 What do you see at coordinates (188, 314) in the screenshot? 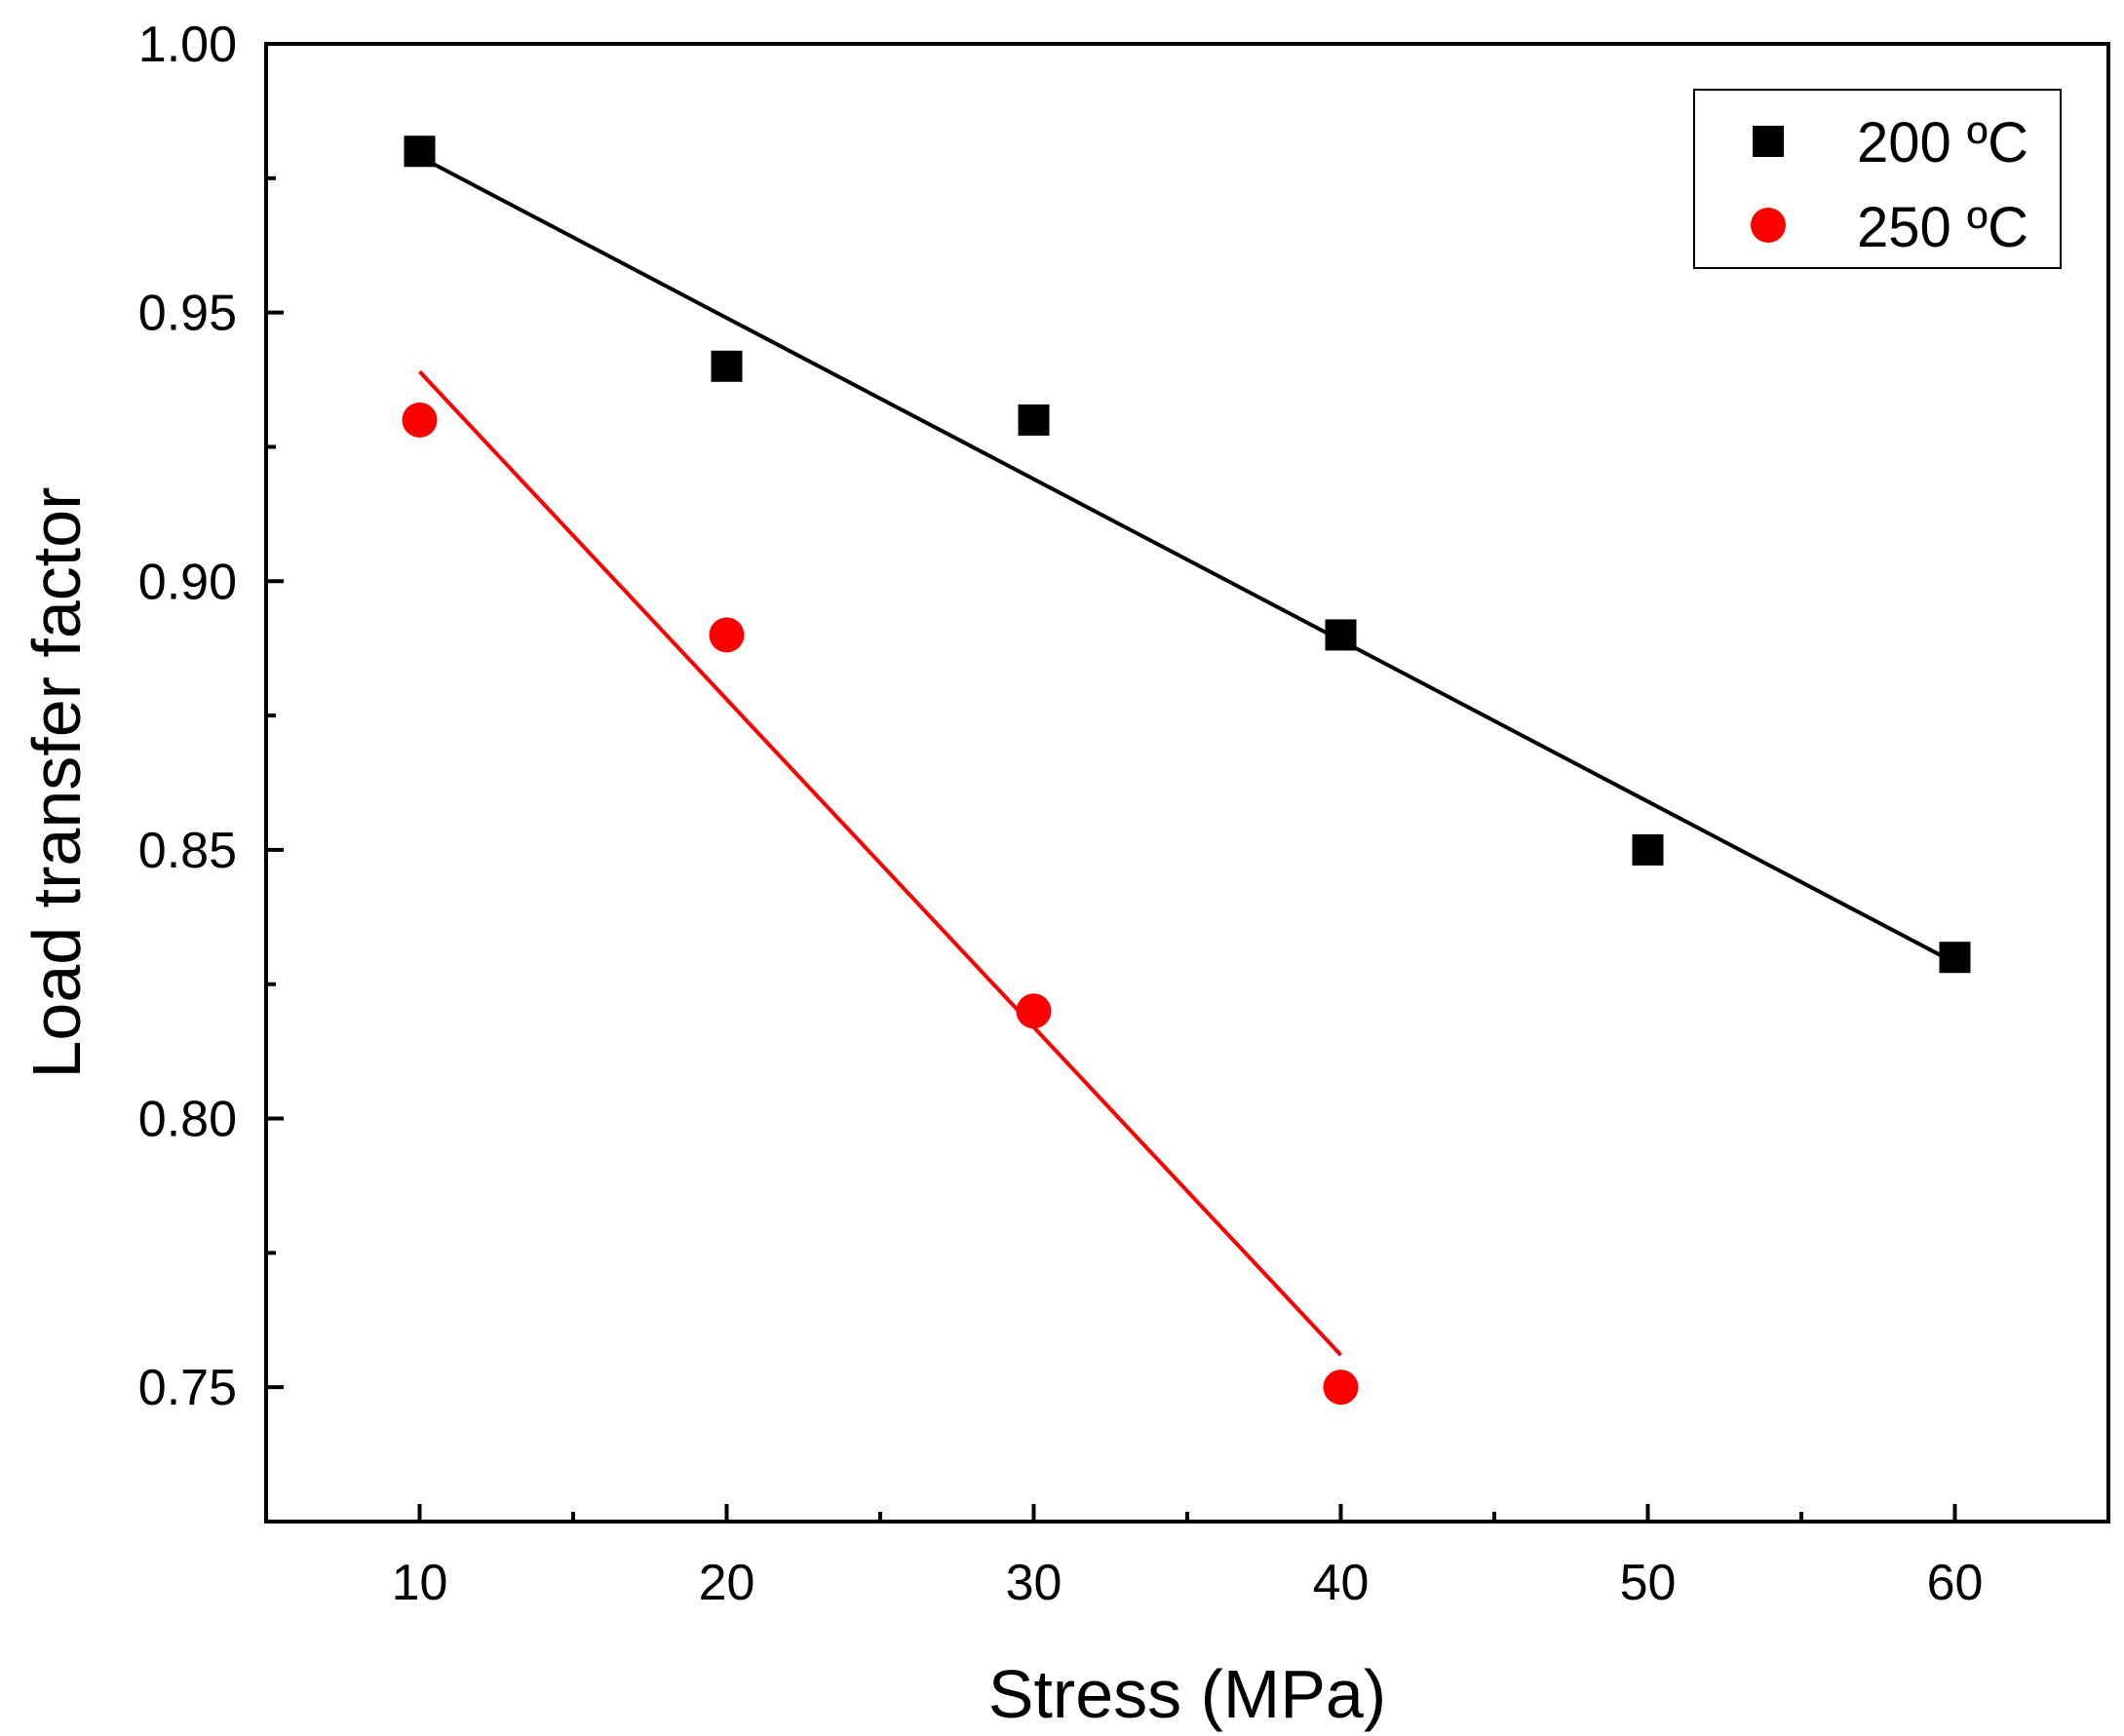
I see `y-tick-label: 0.95` at bounding box center [188, 314].